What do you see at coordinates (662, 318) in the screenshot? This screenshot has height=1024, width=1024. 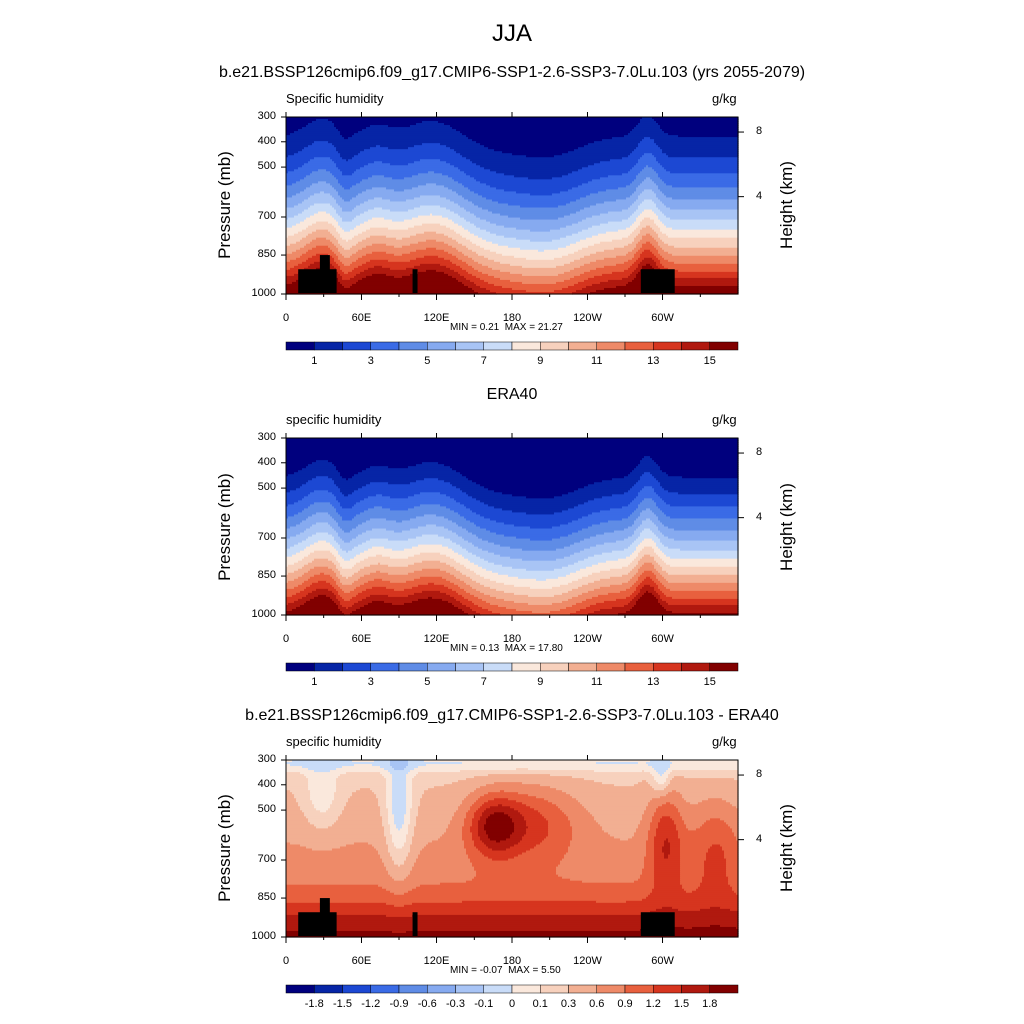 I see `panel1-xtick-label: 60W` at bounding box center [662, 318].